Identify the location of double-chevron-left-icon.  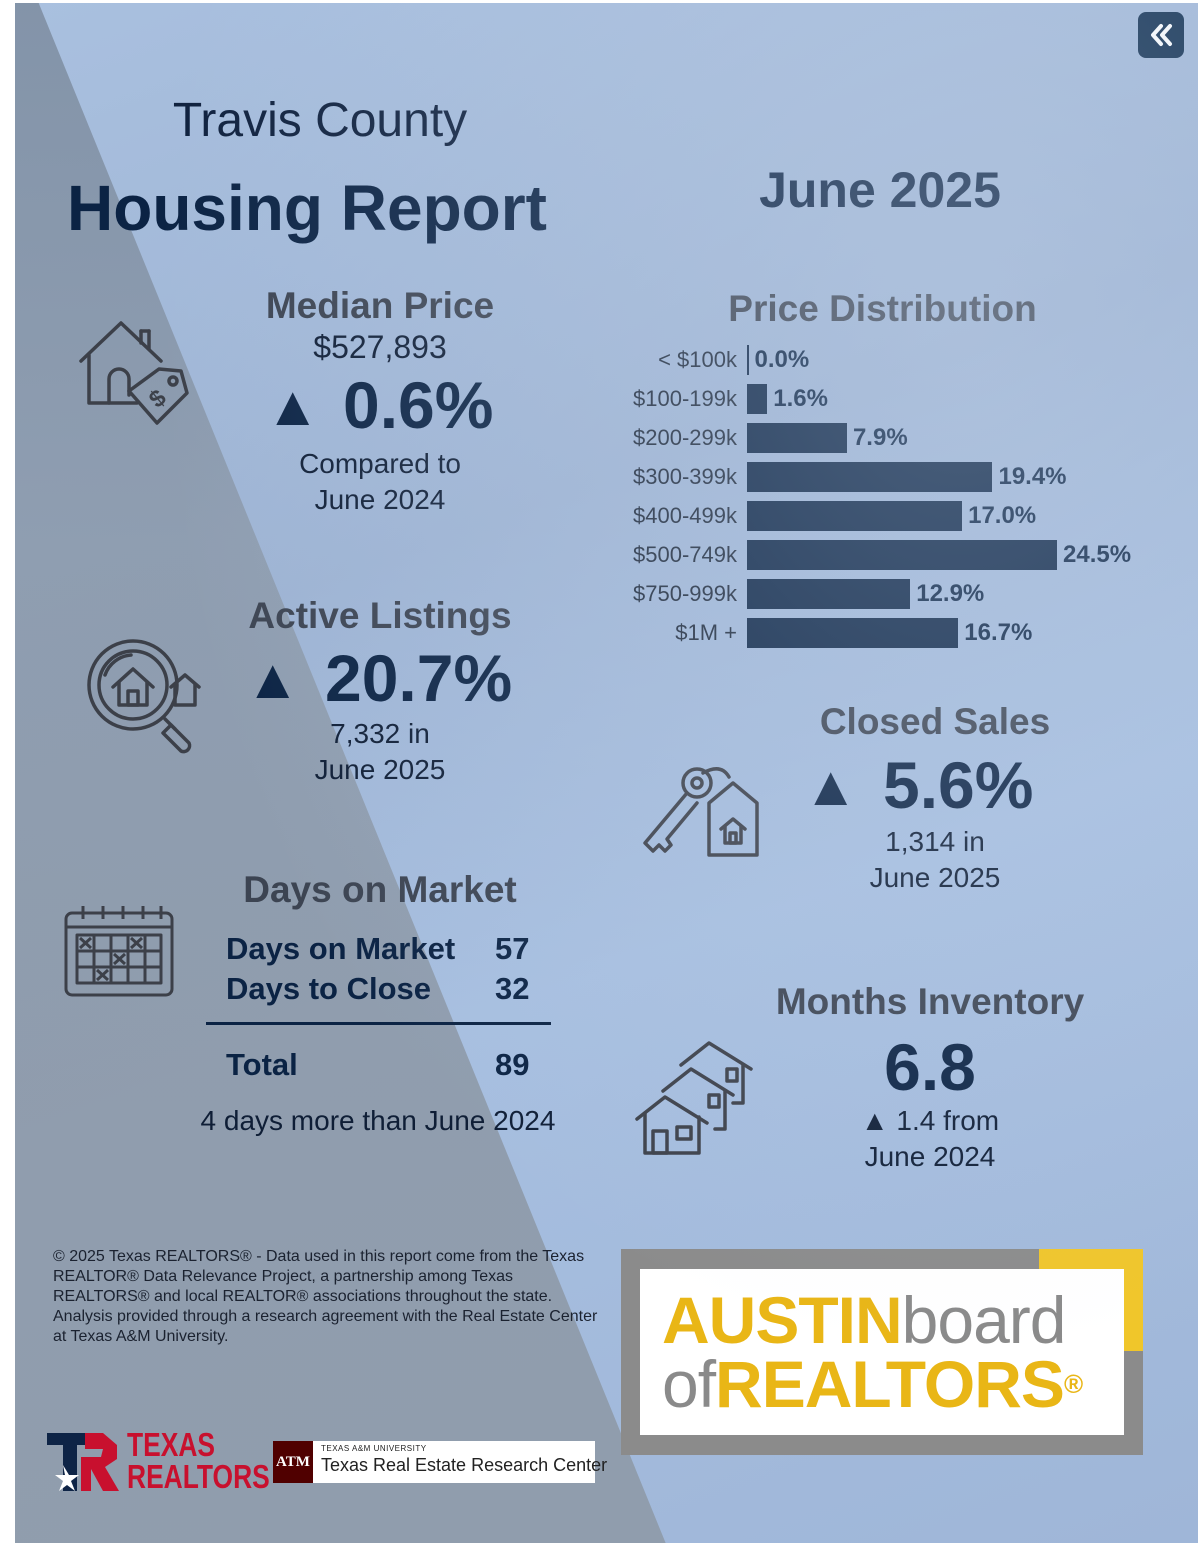
(1161, 35).